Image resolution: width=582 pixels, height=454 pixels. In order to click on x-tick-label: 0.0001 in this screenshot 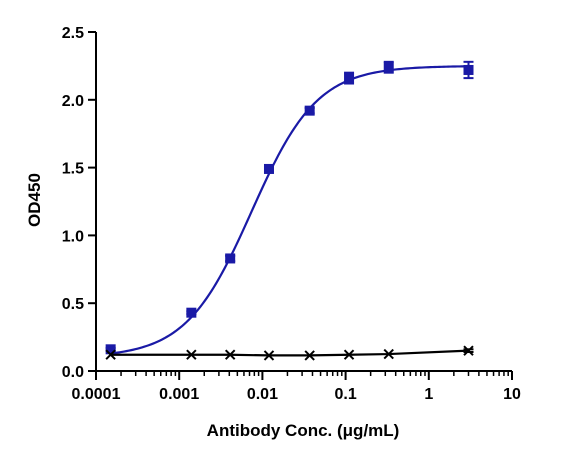, I will do `click(96, 394)`.